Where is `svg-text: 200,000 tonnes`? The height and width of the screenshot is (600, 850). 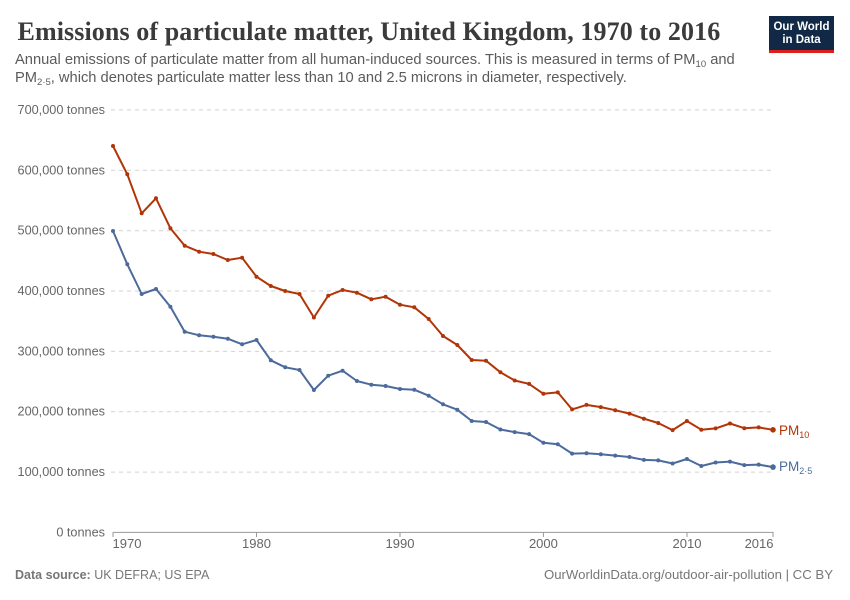
svg-text: 200,000 tonnes is located at coordinates (61, 412).